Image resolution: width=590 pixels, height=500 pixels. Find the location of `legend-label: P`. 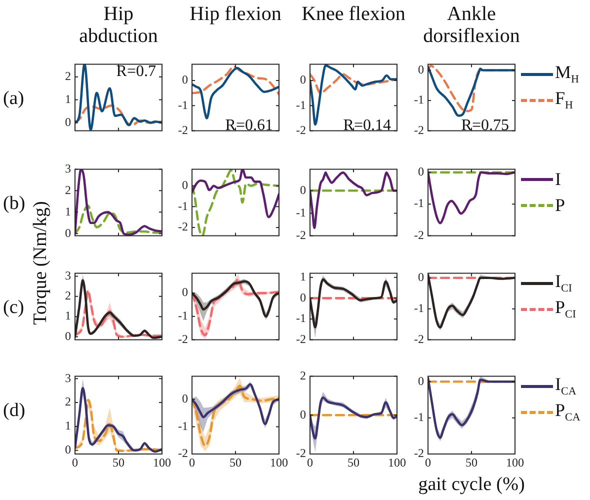

legend-label: P is located at coordinates (560, 205).